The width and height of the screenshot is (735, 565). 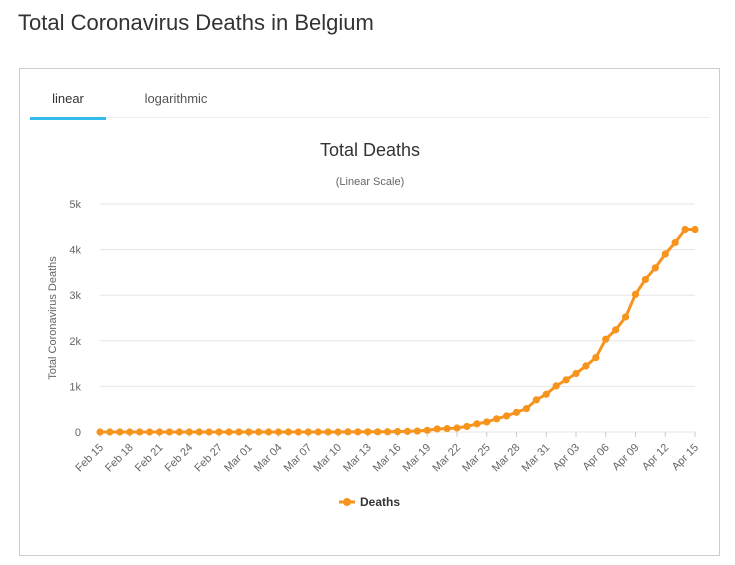 What do you see at coordinates (506, 458) in the screenshot?
I see `x-tick-label: Mar 28` at bounding box center [506, 458].